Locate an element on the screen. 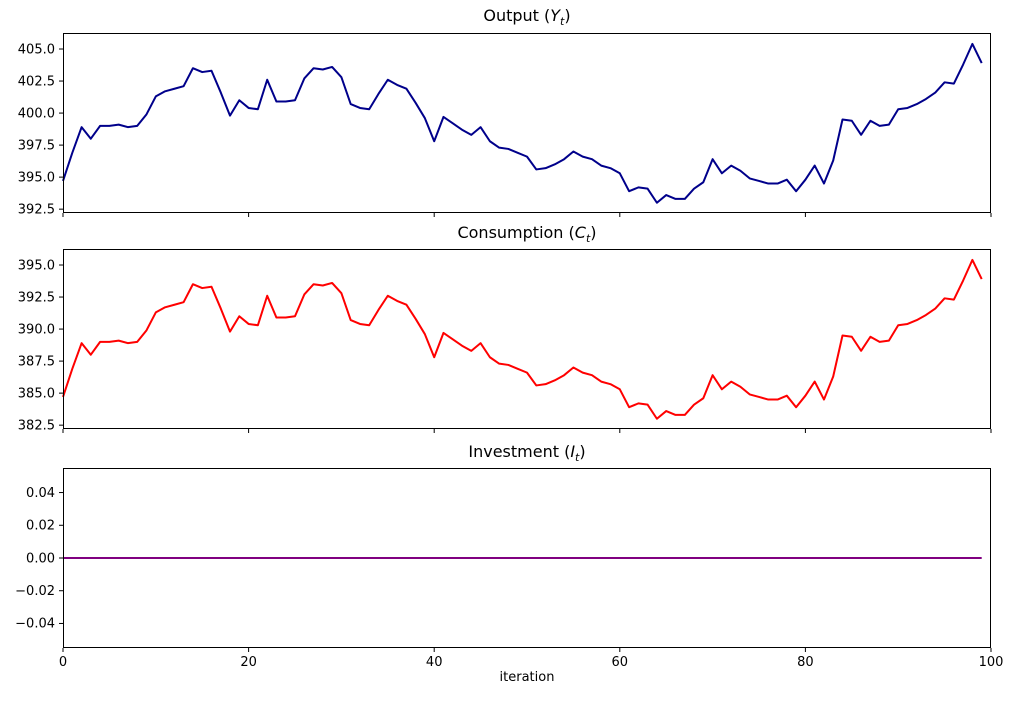 Image resolution: width=1015 pixels, height=701 pixels. investment-title-suffix: ) is located at coordinates (582, 451).